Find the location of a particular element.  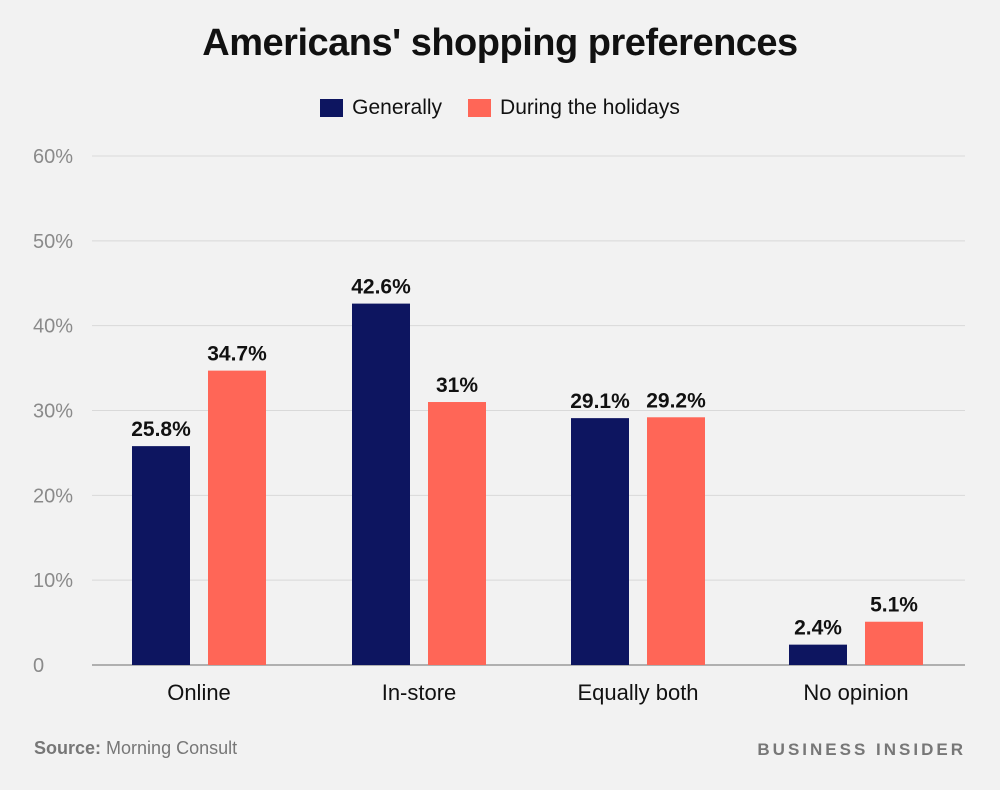

legend-label-generally: Generally is located at coordinates (397, 107).